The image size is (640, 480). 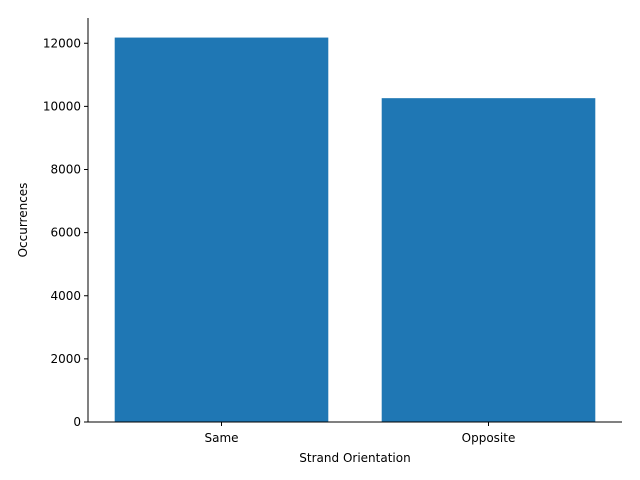 I want to click on y-tick-label: 6000, so click(x=65, y=233).